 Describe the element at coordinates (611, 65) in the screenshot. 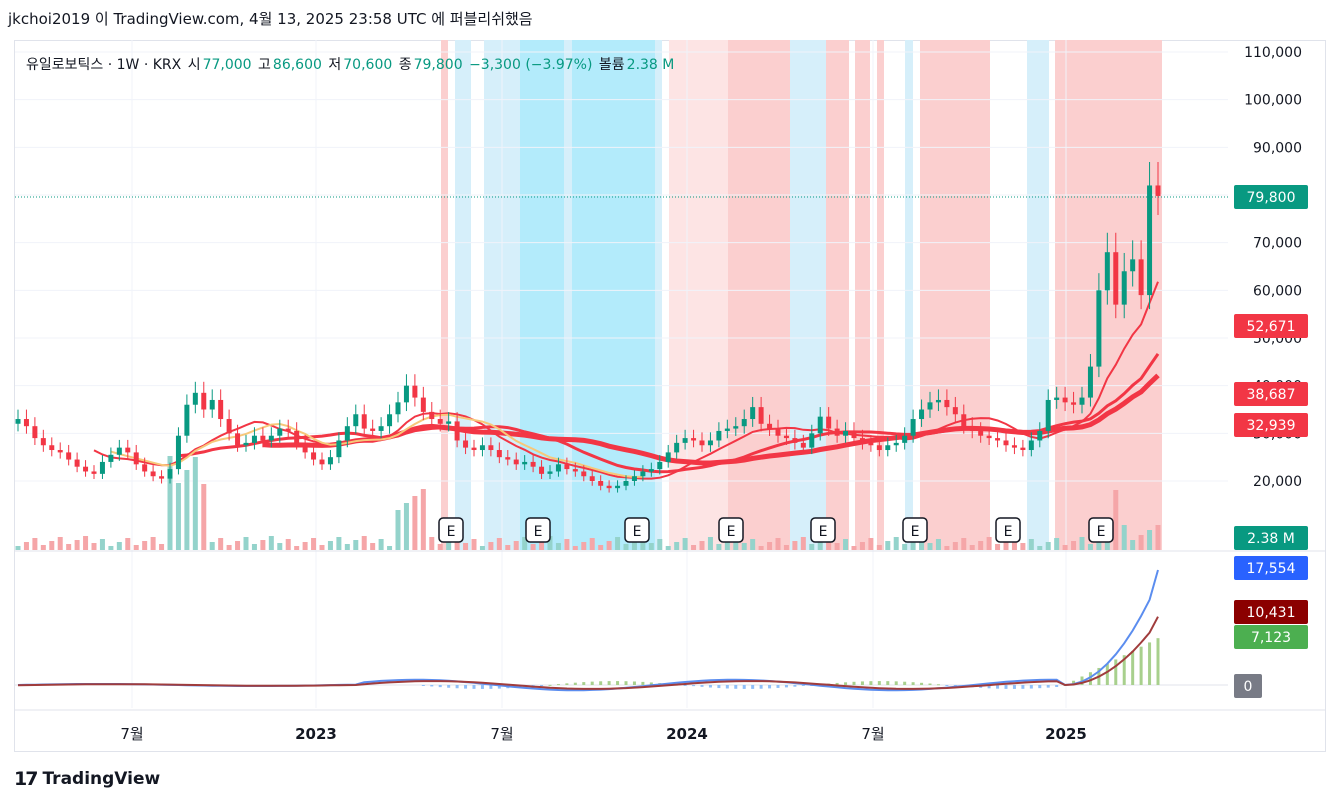

I see `legend-volume-label: 볼륨` at that location.